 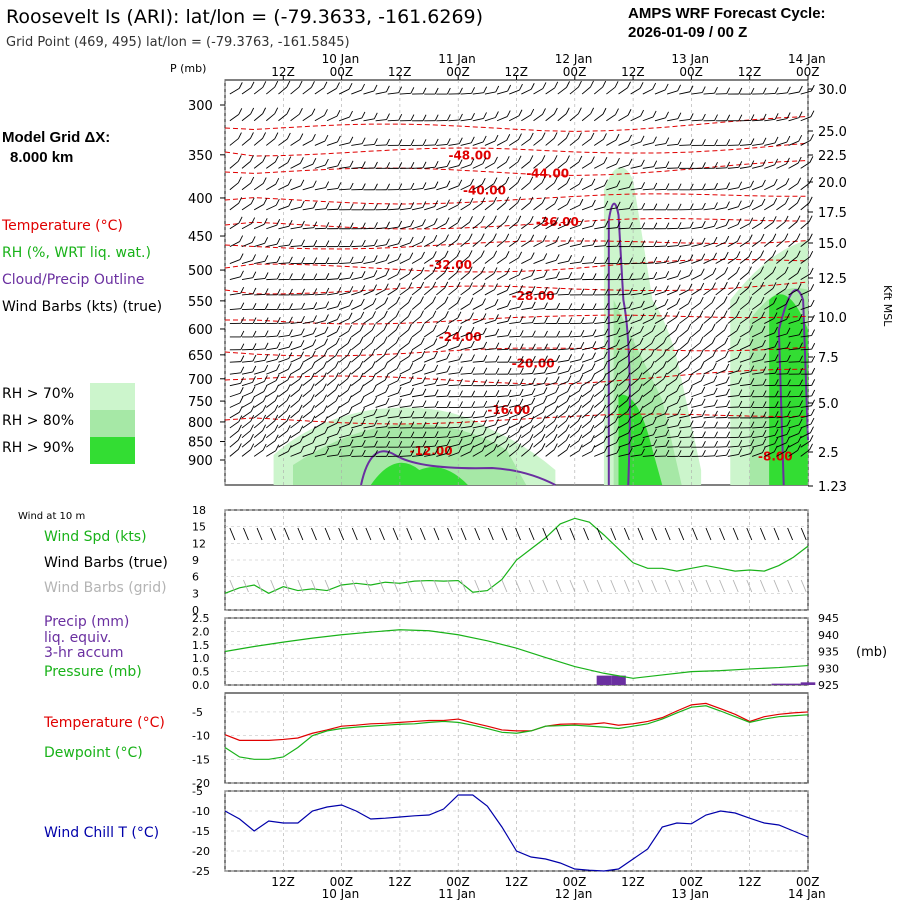 What do you see at coordinates (450, 586) in the screenshot?
I see `wind-barb-grid` at bounding box center [450, 586].